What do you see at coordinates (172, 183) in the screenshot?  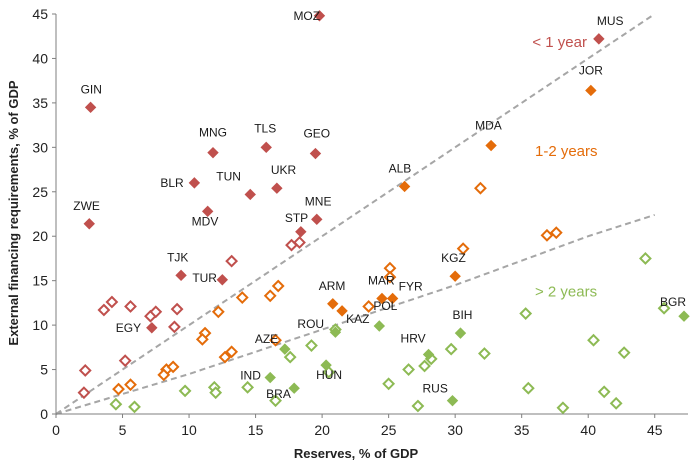 I see `point-label: BLR` at bounding box center [172, 183].